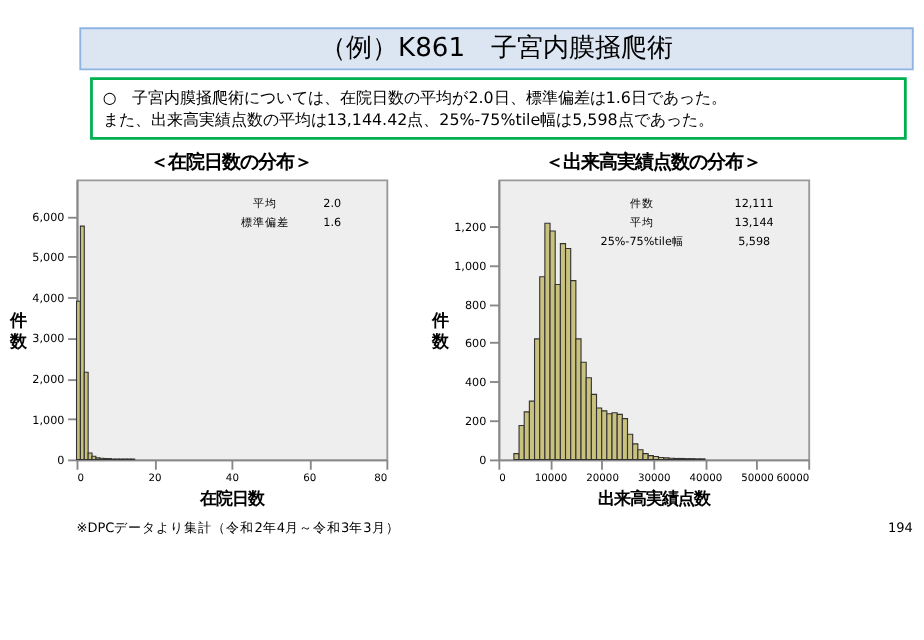 The width and height of the screenshot is (924, 640). Describe the element at coordinates (496, 48) in the screenshot. I see `text: （例）K861 子宮内膜掻爬術` at that location.